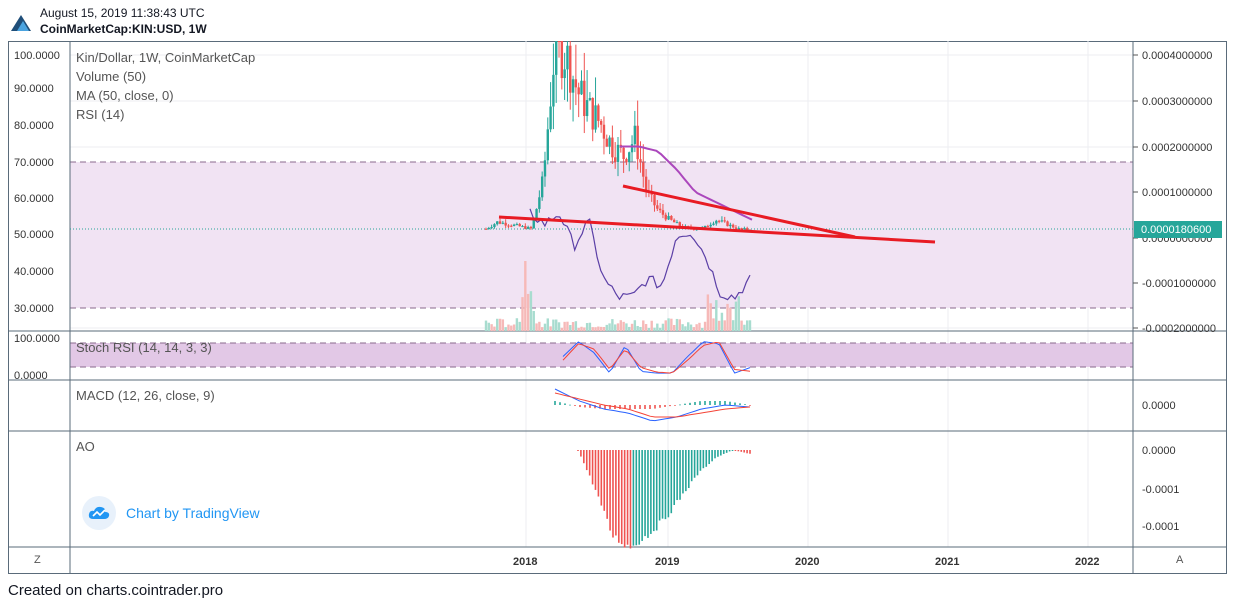  I want to click on ao-tick-label: -0.0001, so click(1160, 527).